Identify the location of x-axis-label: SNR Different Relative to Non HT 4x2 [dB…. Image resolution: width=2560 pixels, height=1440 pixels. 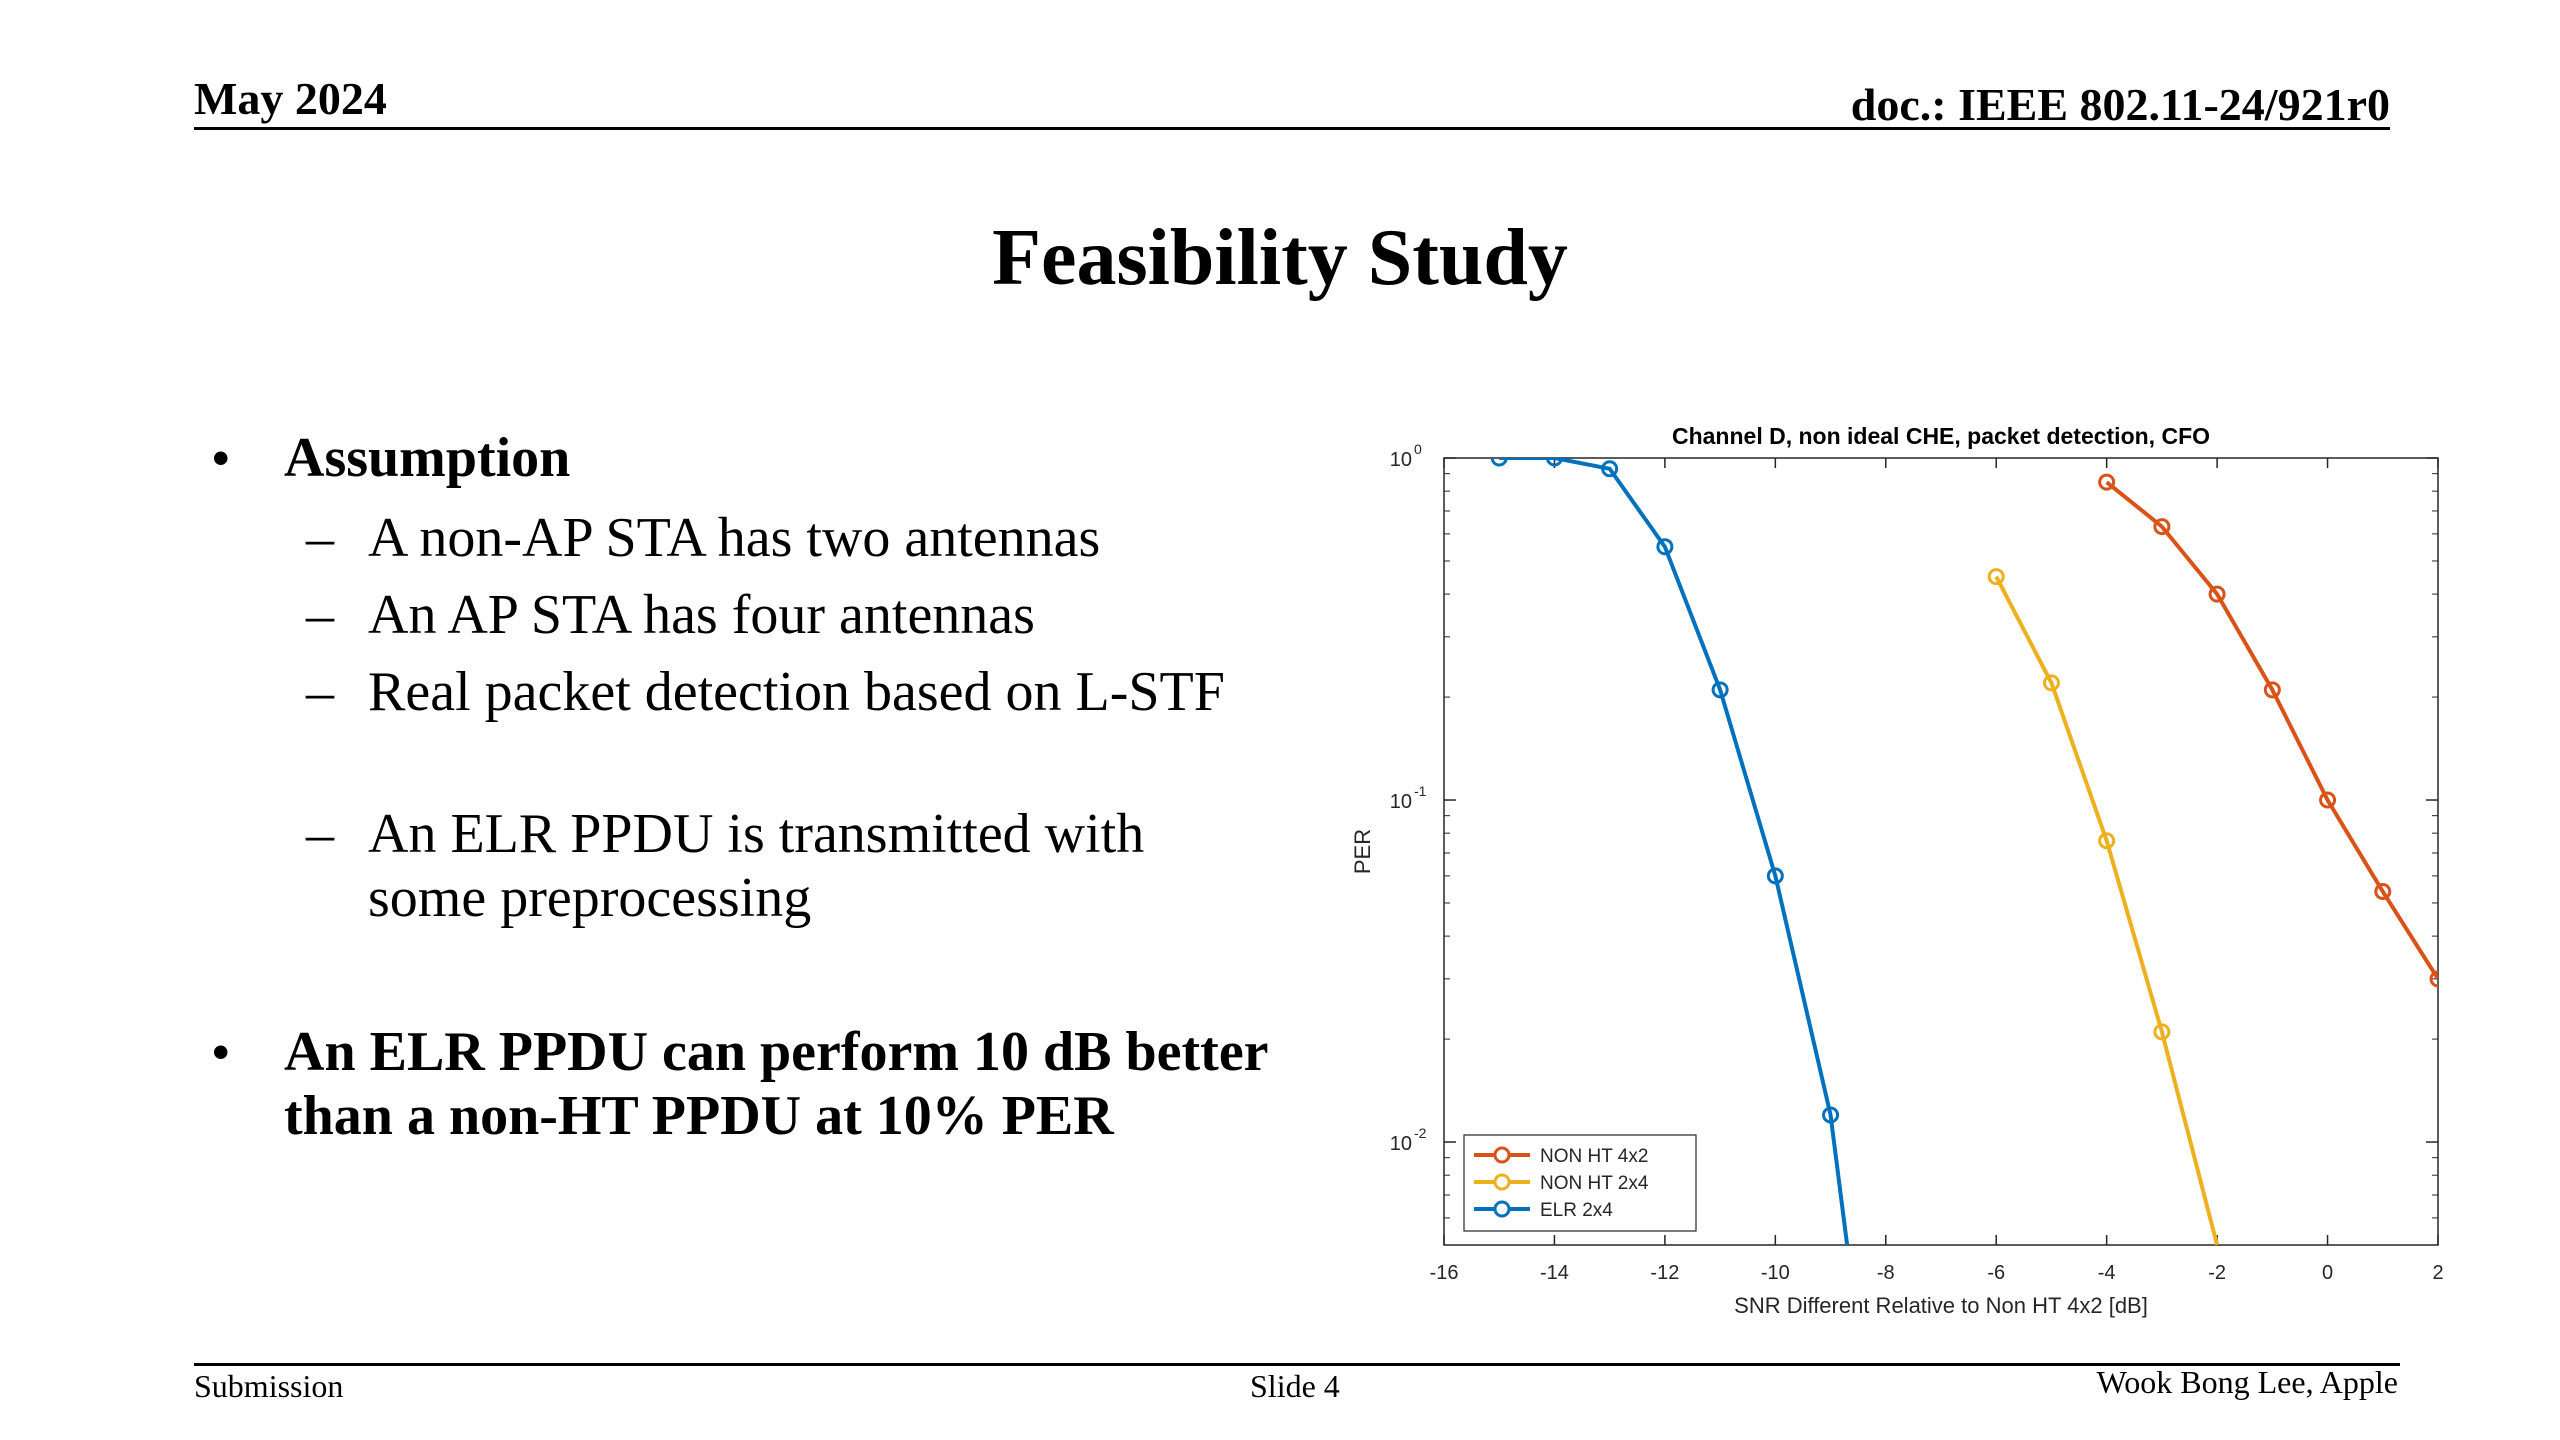
(1941, 1305).